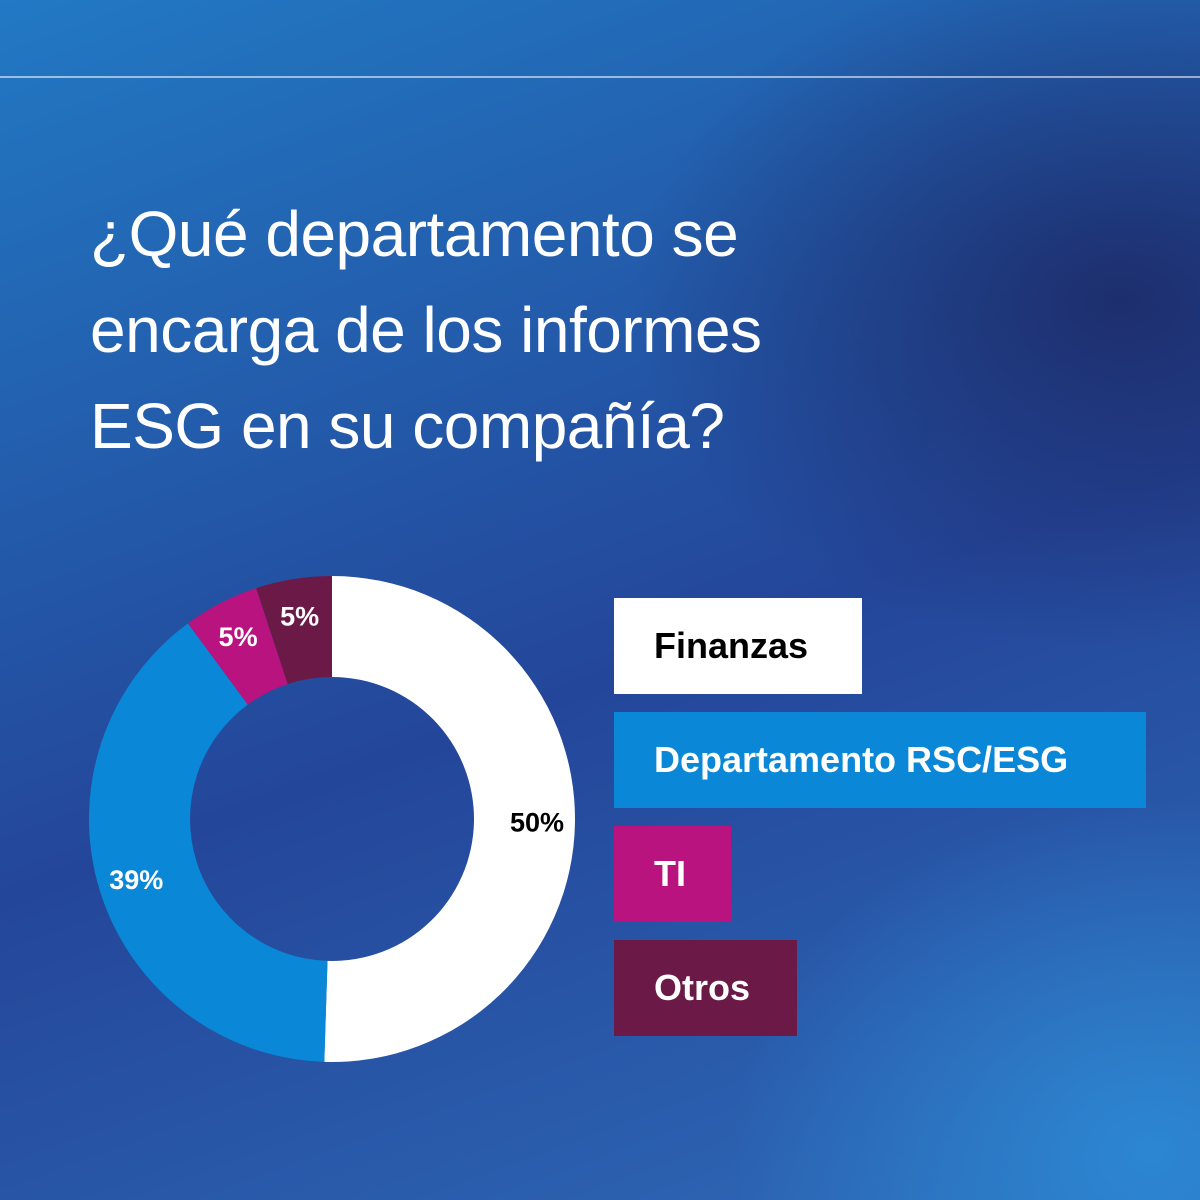 Image resolution: width=1200 pixels, height=1200 pixels. Describe the element at coordinates (861, 759) in the screenshot. I see `legend-label-rsc-esg: Departamento RSC/ESG` at that location.